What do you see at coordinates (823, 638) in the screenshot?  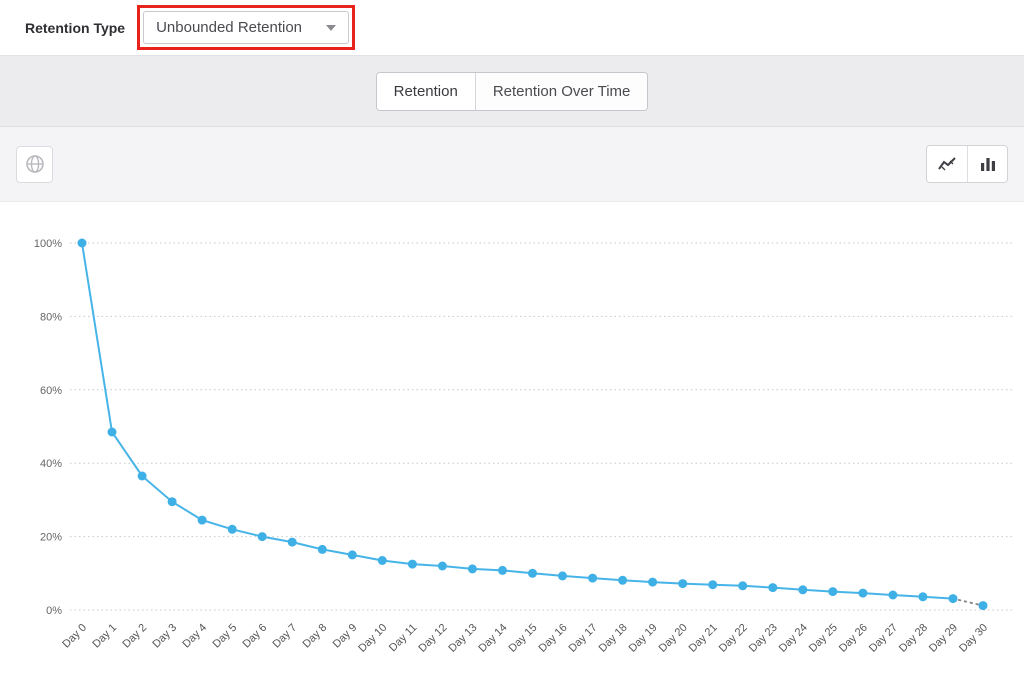 I see `x-tick-label: Day 25` at bounding box center [823, 638].